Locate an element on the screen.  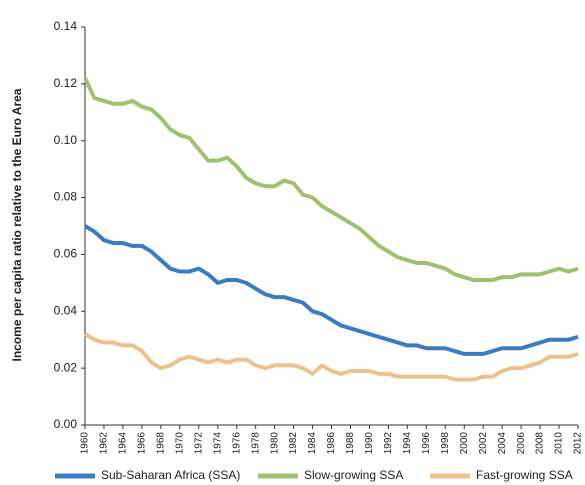
x-tick-label: 2010 is located at coordinates (559, 443).